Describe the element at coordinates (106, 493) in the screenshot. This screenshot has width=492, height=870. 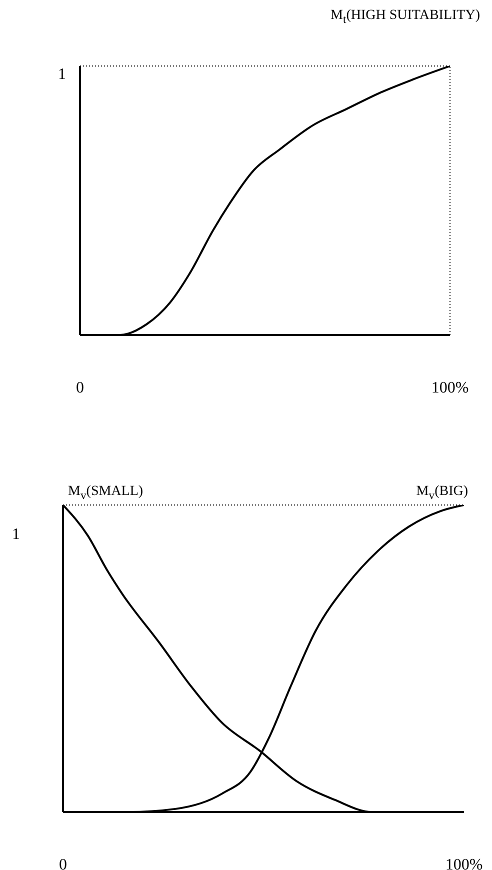
I see `series-label: M$_{v}$(SMALL)` at that location.